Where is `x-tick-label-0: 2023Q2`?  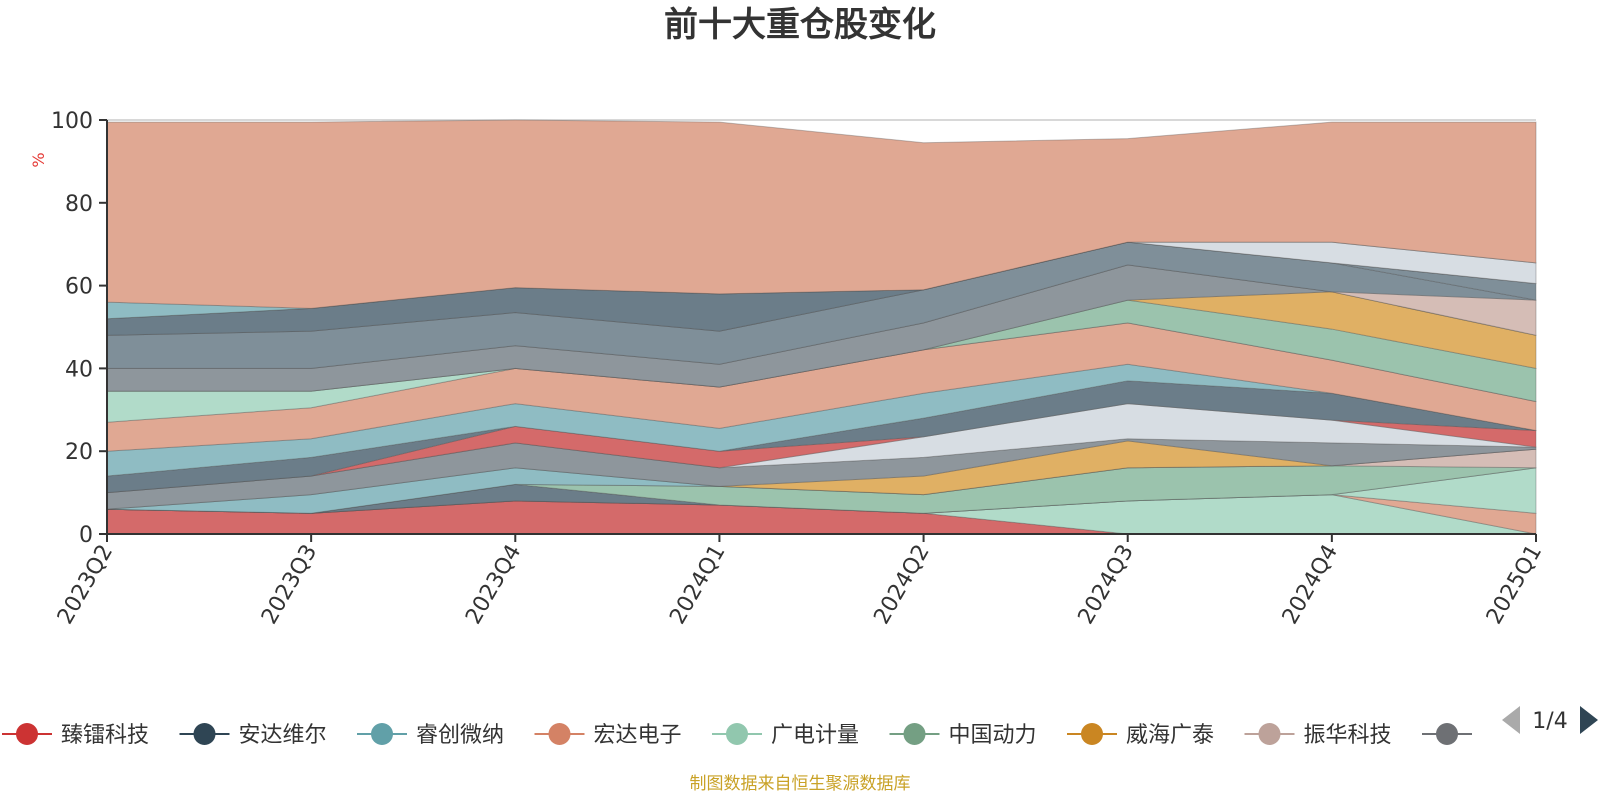 x-tick-label-0: 2023Q2 is located at coordinates (85, 585).